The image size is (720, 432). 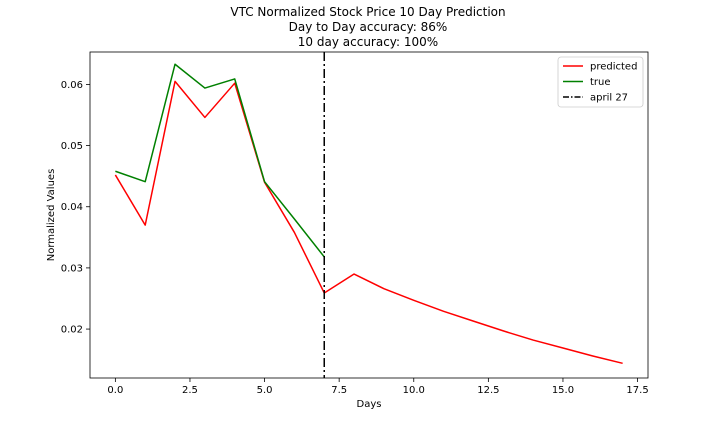 I want to click on series-line-true, so click(x=220, y=160).